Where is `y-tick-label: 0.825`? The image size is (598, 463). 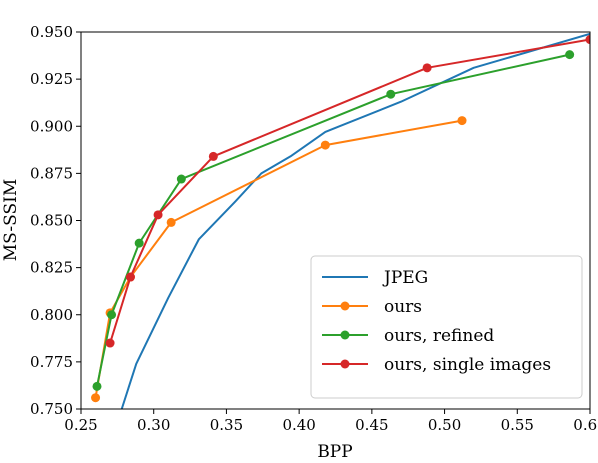
y-tick-label: 0.825 is located at coordinates (51, 268).